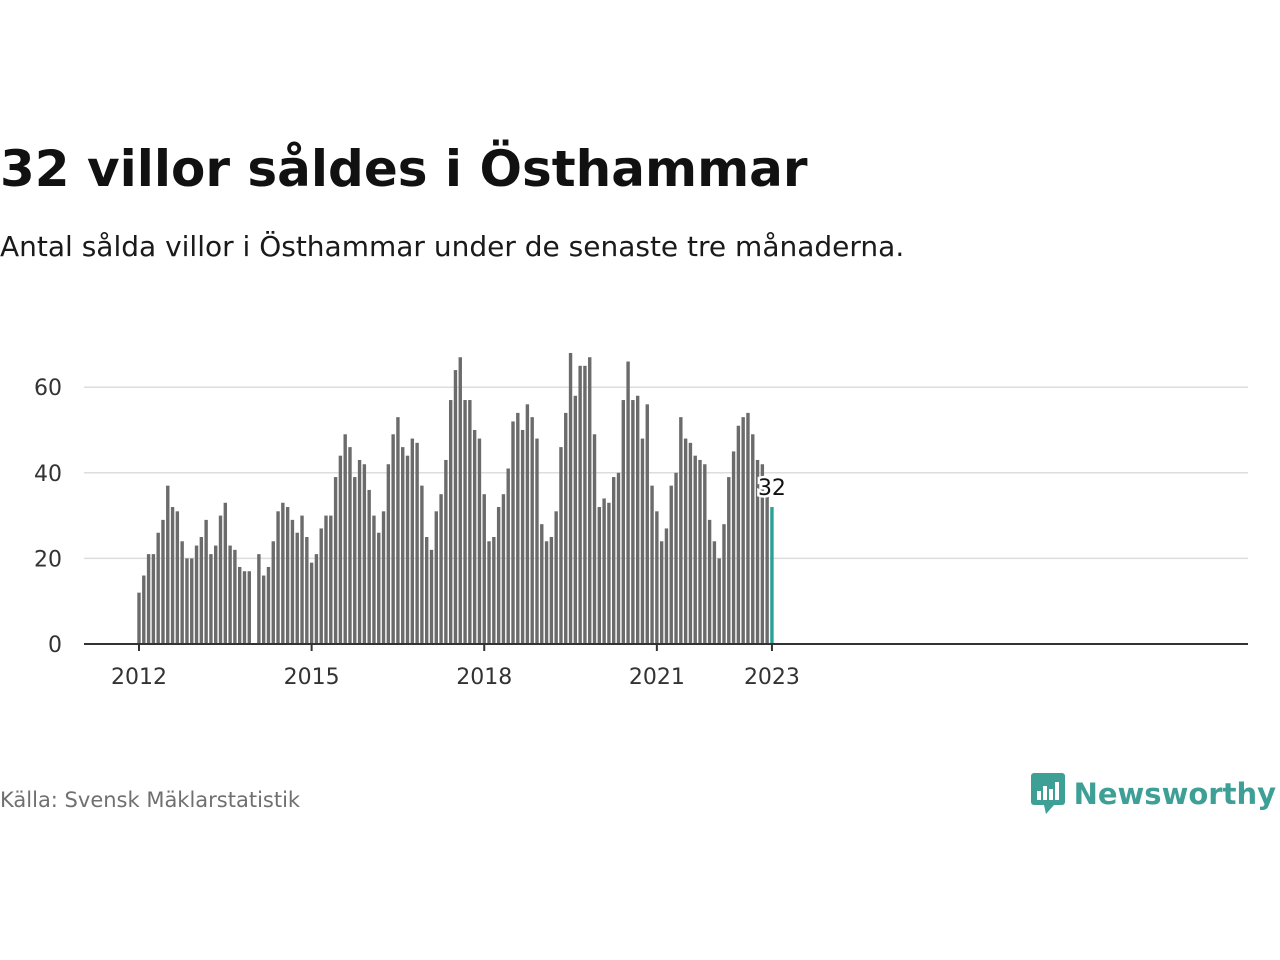 Image resolution: width=1280 pixels, height=960 pixels. Describe the element at coordinates (1047, 793) in the screenshot. I see `newsworthy-logo-icon` at that location.